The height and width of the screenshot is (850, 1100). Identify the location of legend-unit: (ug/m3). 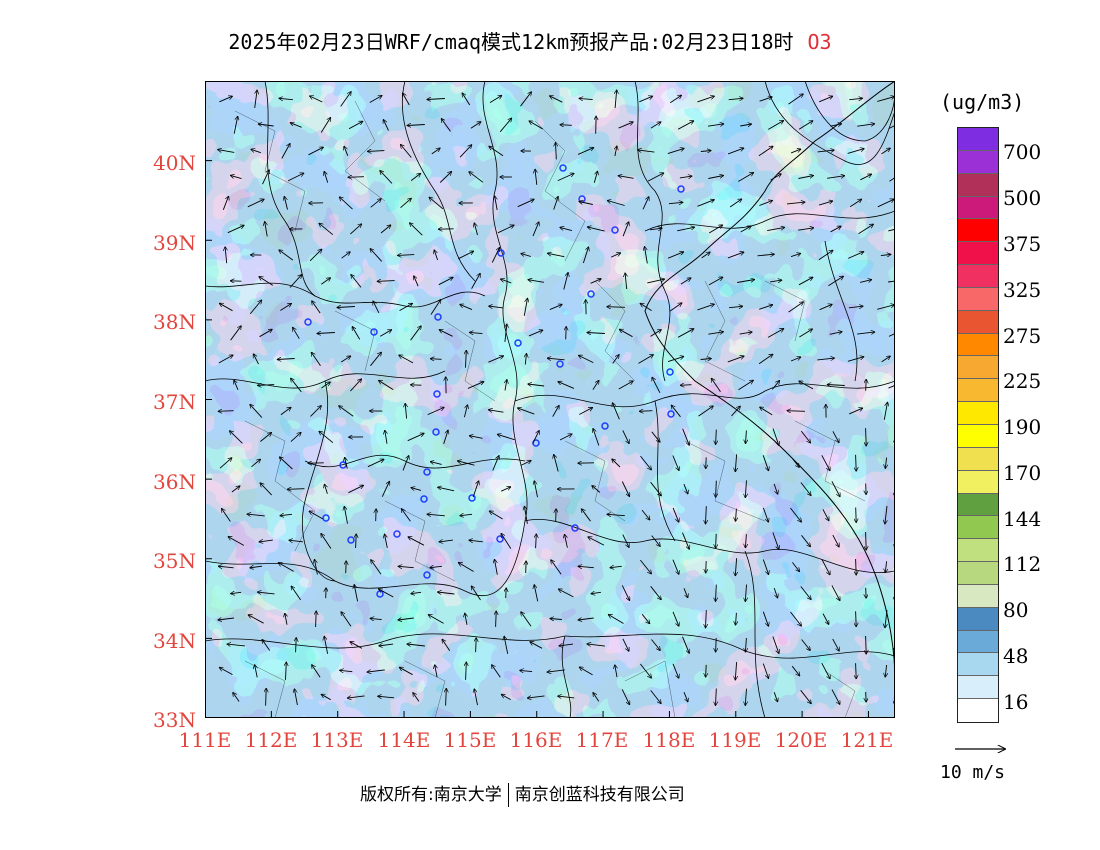
(982, 102).